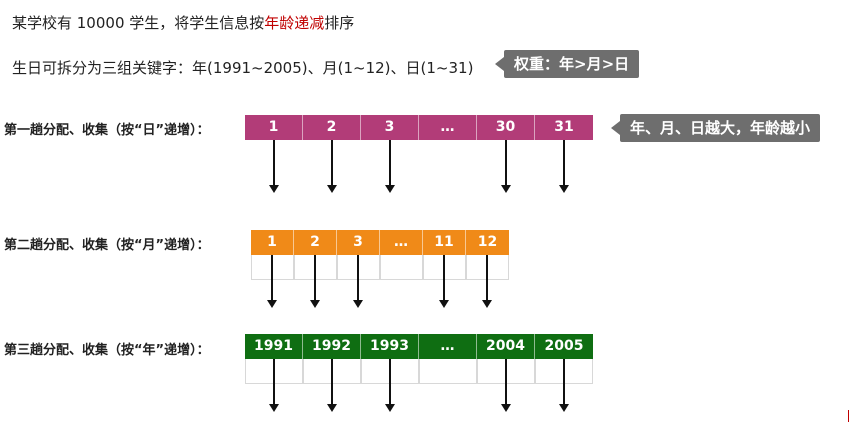 This screenshot has height=425, width=862. What do you see at coordinates (107, 245) in the screenshot?
I see `pass-2-label: 第二趟分配、收集（按“月”递增）：` at bounding box center [107, 245].